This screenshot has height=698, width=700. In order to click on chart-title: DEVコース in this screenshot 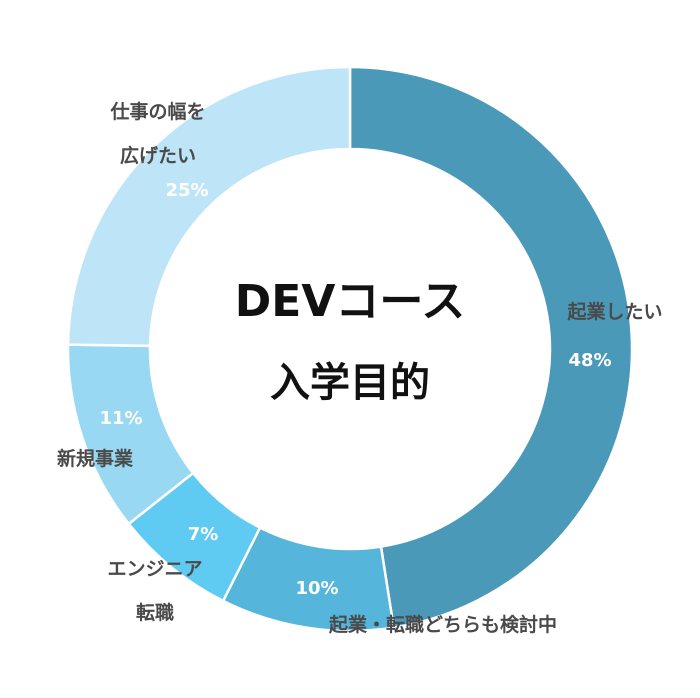, I will do `click(350, 301)`.